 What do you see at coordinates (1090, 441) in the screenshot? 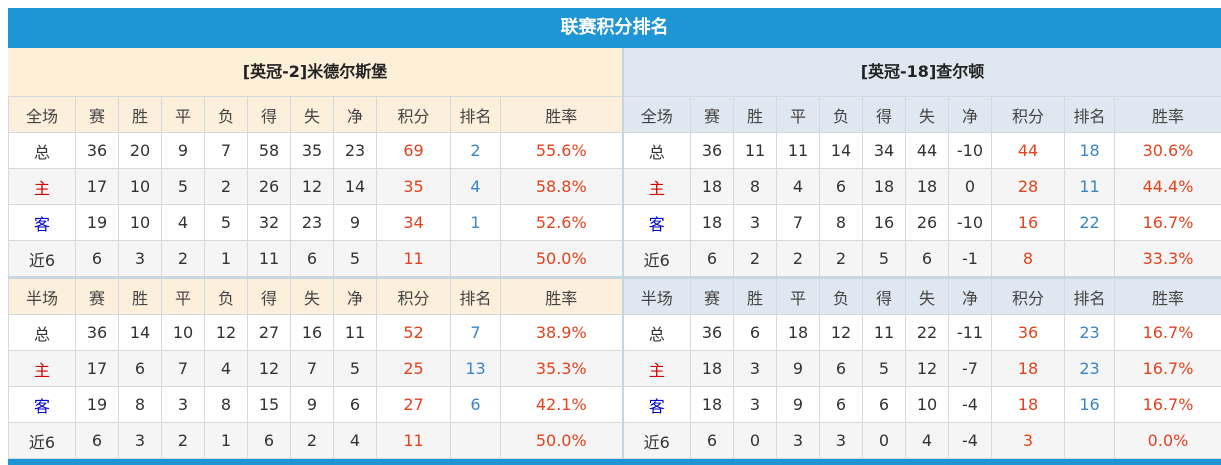
I see `stat-cell` at bounding box center [1090, 441].